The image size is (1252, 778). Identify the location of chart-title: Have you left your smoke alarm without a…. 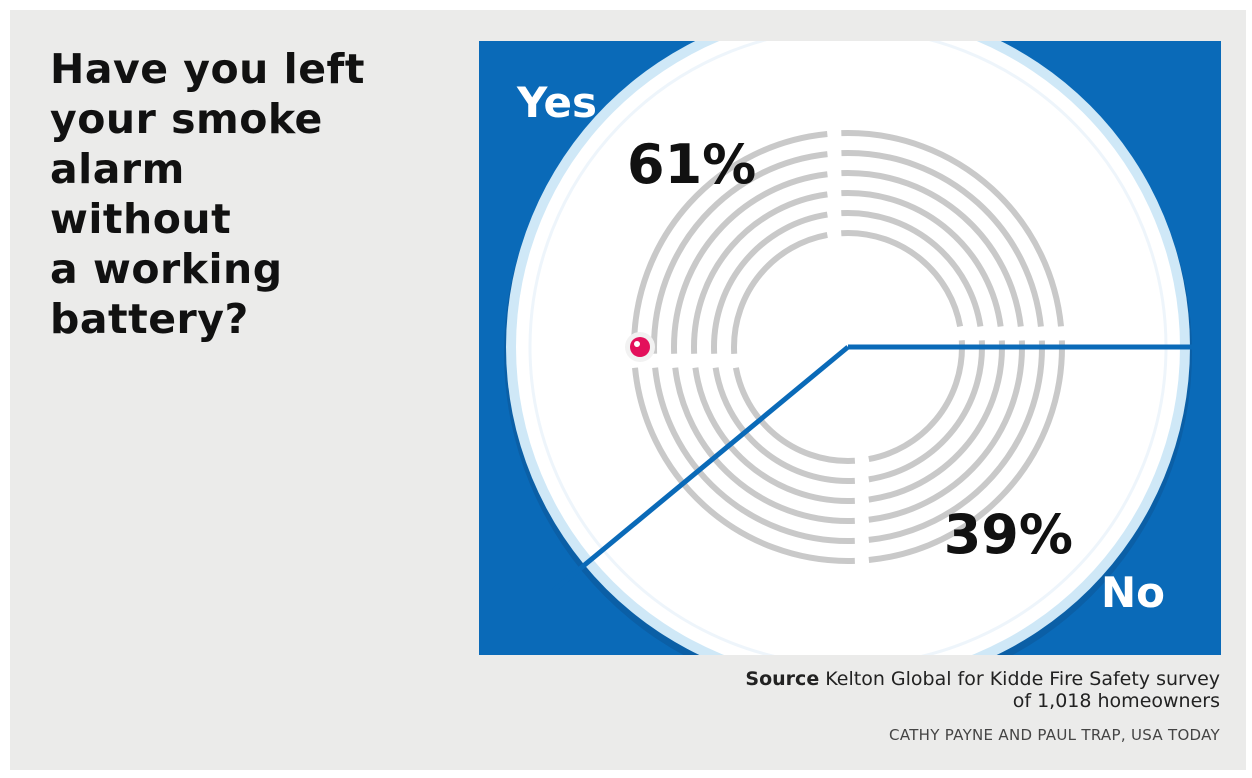
(207, 194).